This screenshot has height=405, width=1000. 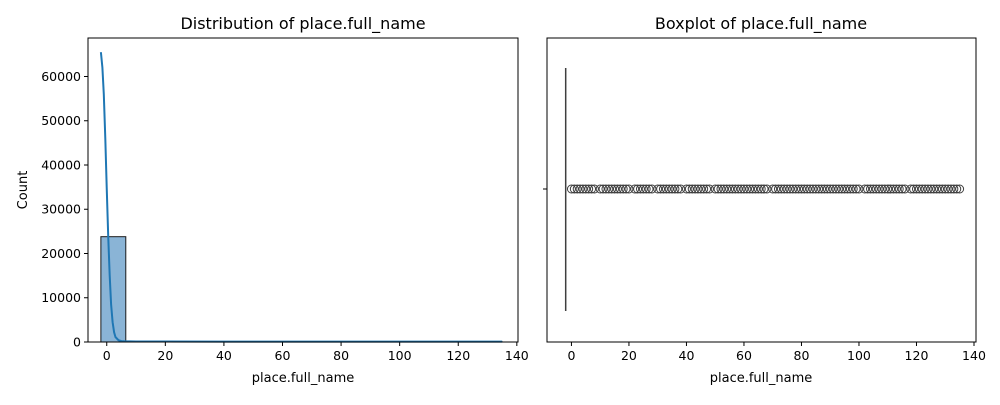 I want to click on boxplot-x-tick-label: 100, so click(x=859, y=355).